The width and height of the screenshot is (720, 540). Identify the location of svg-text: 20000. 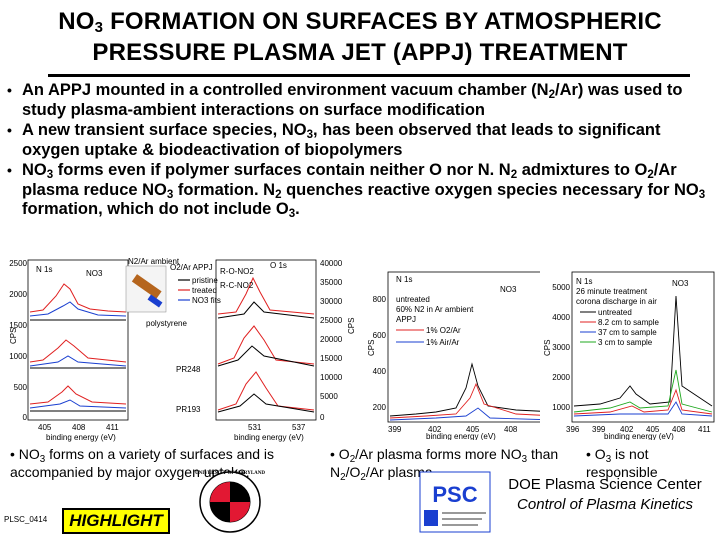
(331, 339).